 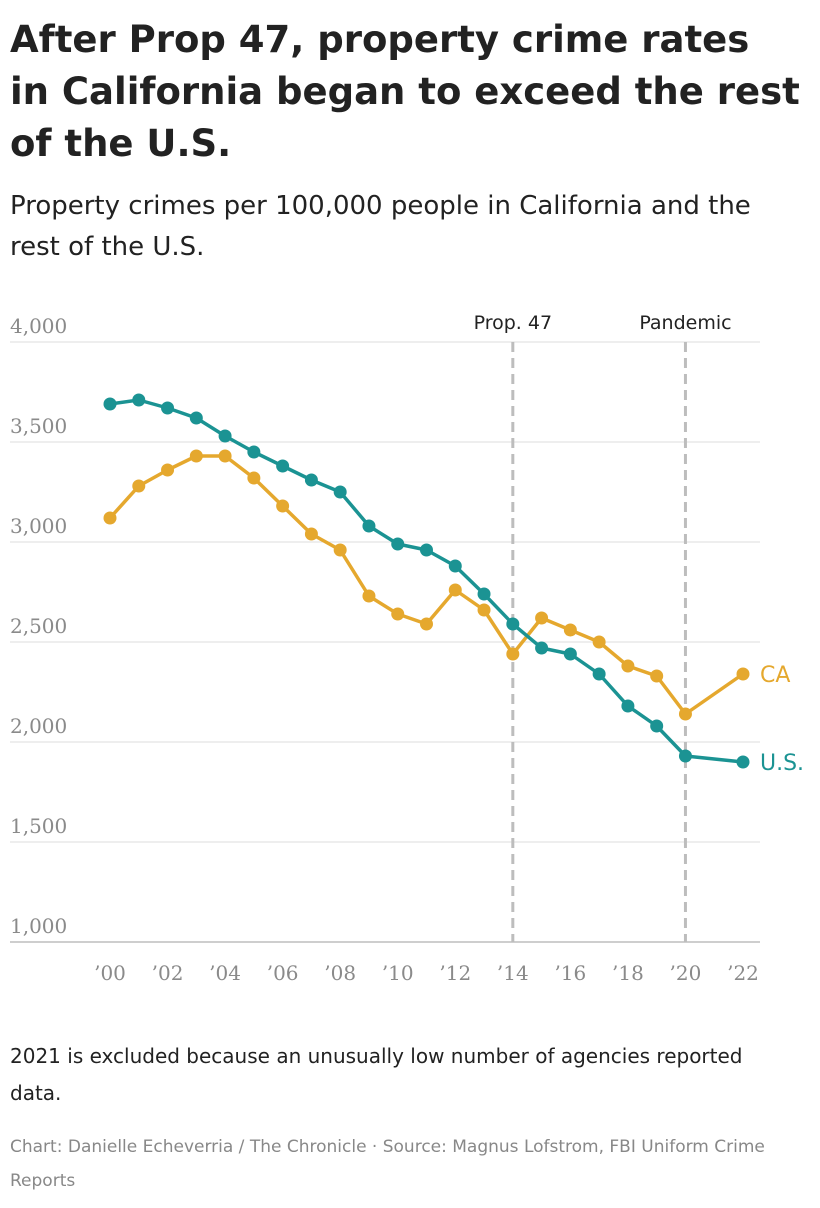 I want to click on series-label: U.S., so click(x=782, y=763).